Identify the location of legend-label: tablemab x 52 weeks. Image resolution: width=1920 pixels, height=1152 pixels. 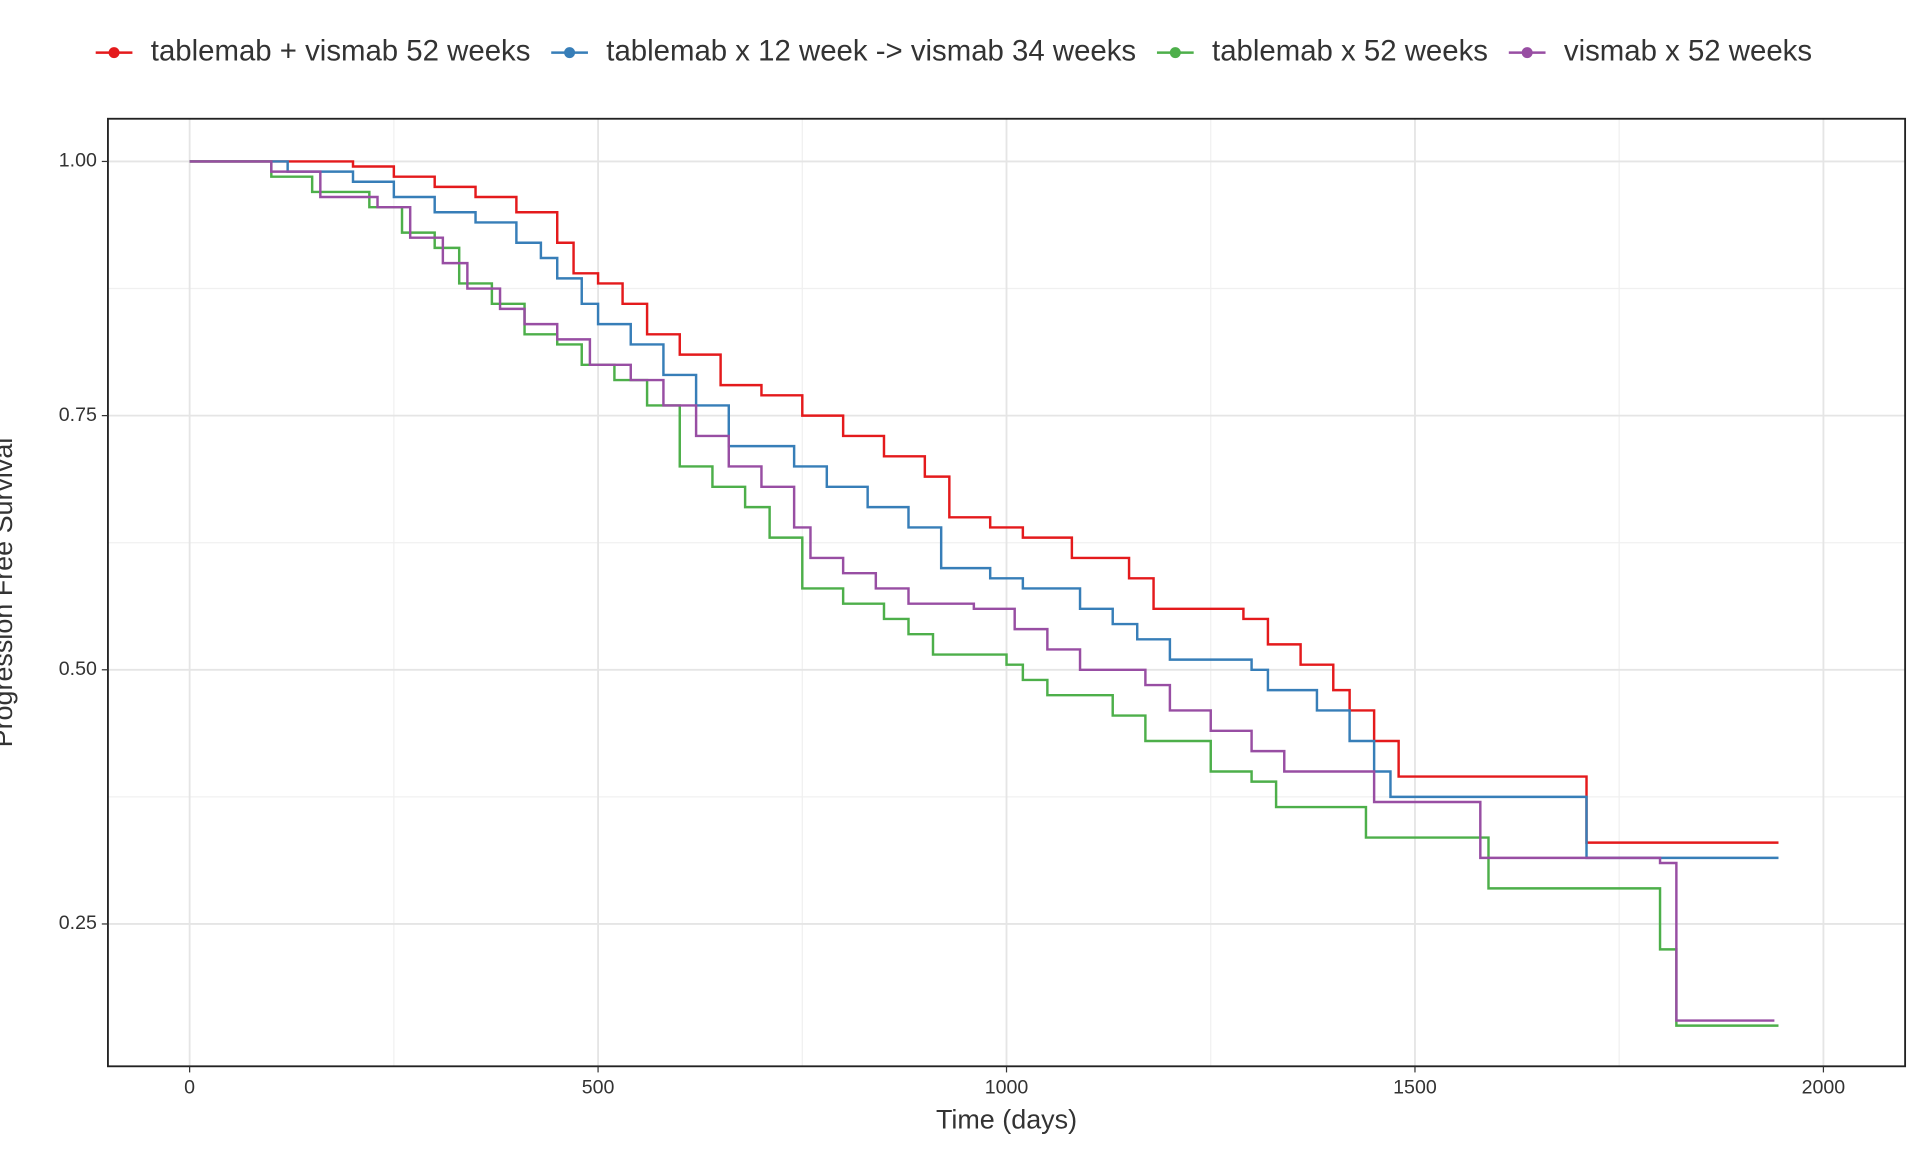
(1350, 50).